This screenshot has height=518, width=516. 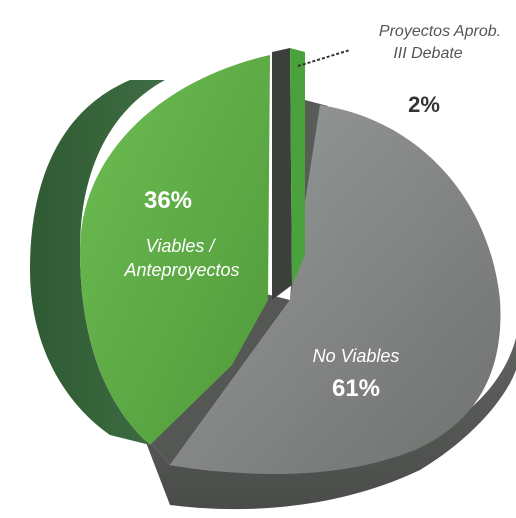 I want to click on slice-viables-label-line2: Anteproyectos, so click(x=181, y=270).